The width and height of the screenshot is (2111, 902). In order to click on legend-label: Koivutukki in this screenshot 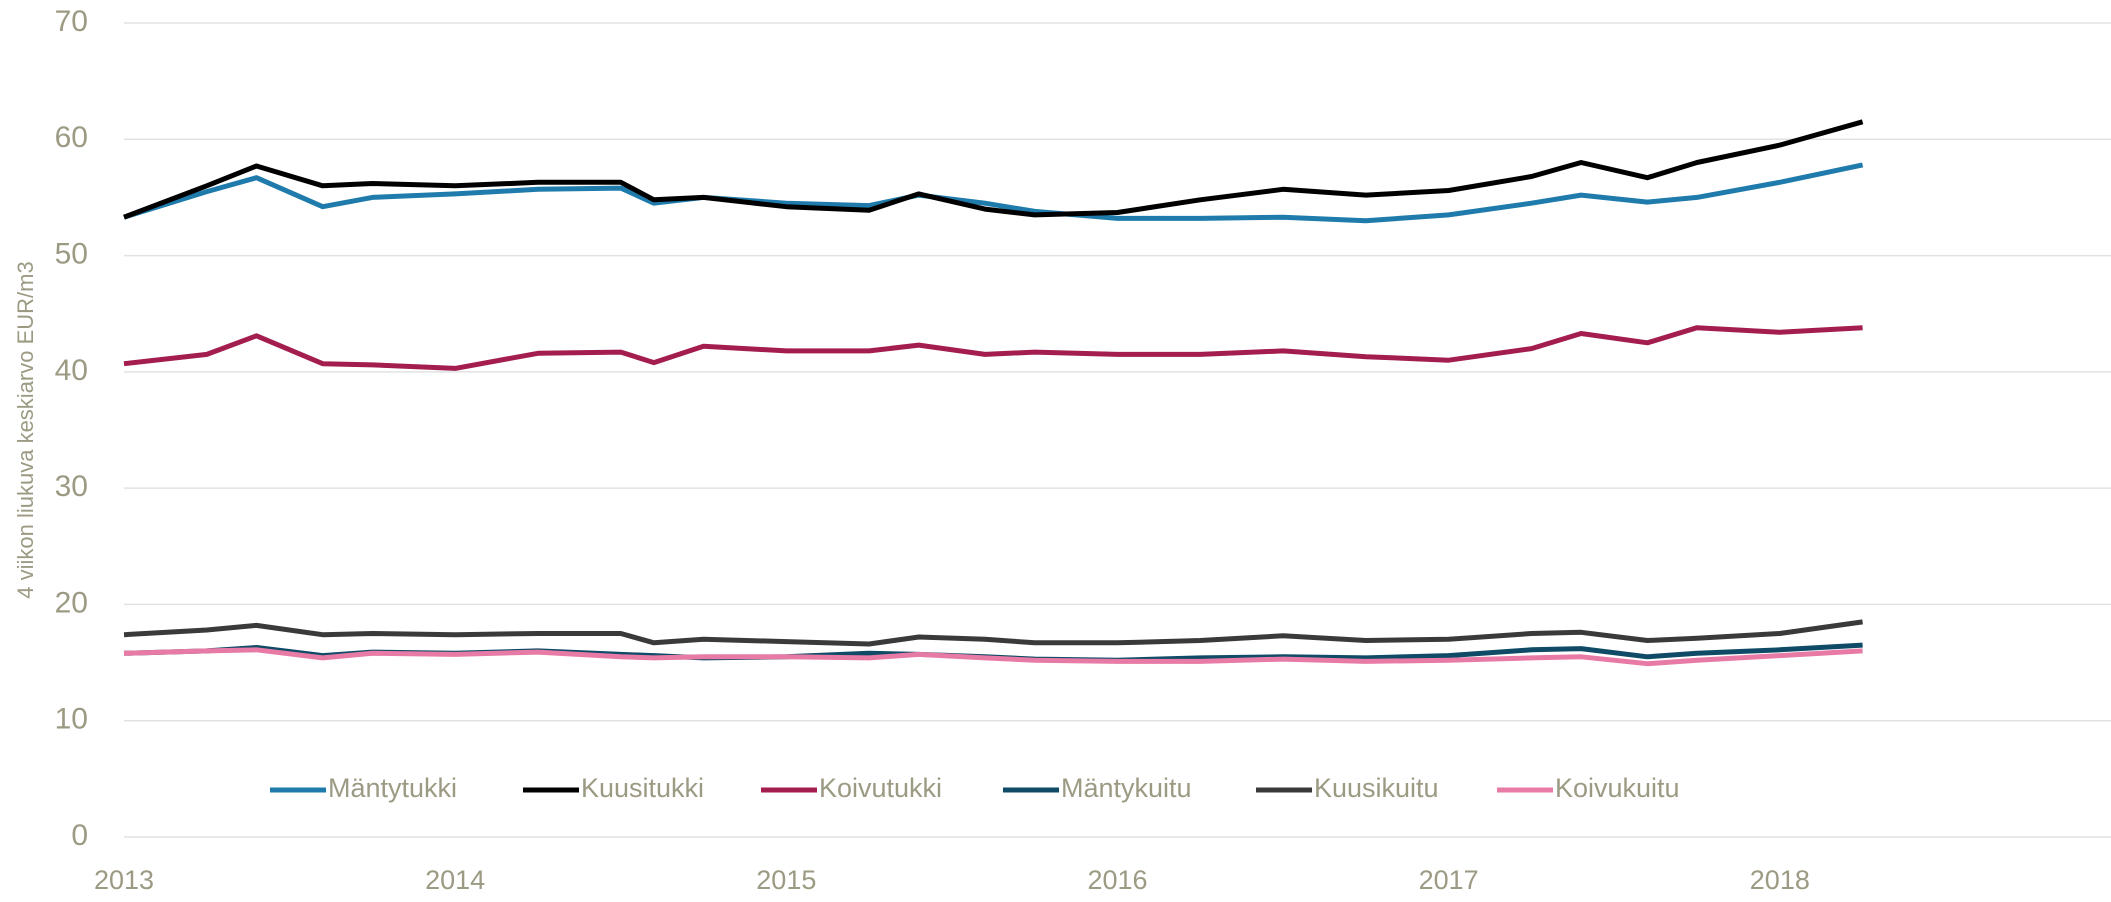, I will do `click(880, 788)`.